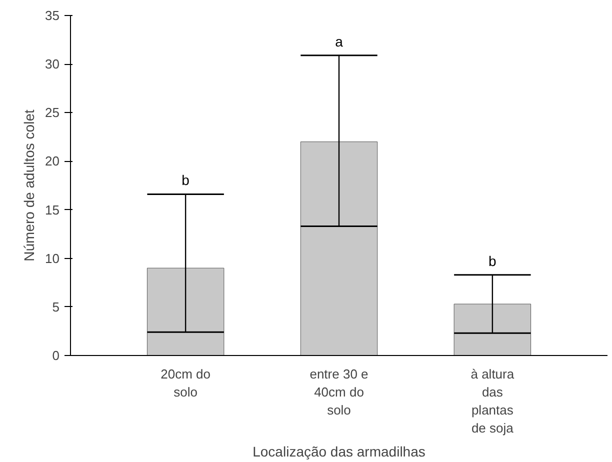 The height and width of the screenshot is (462, 612). Describe the element at coordinates (52, 210) in the screenshot. I see `y-tick-label: 15` at that location.